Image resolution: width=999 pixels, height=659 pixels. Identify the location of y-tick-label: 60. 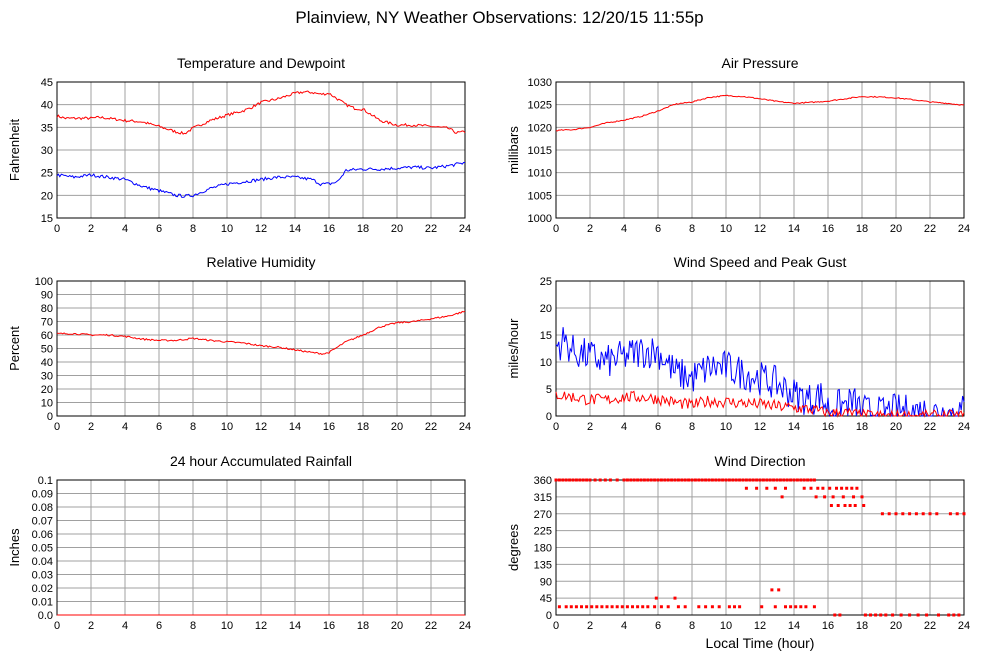
(47, 336).